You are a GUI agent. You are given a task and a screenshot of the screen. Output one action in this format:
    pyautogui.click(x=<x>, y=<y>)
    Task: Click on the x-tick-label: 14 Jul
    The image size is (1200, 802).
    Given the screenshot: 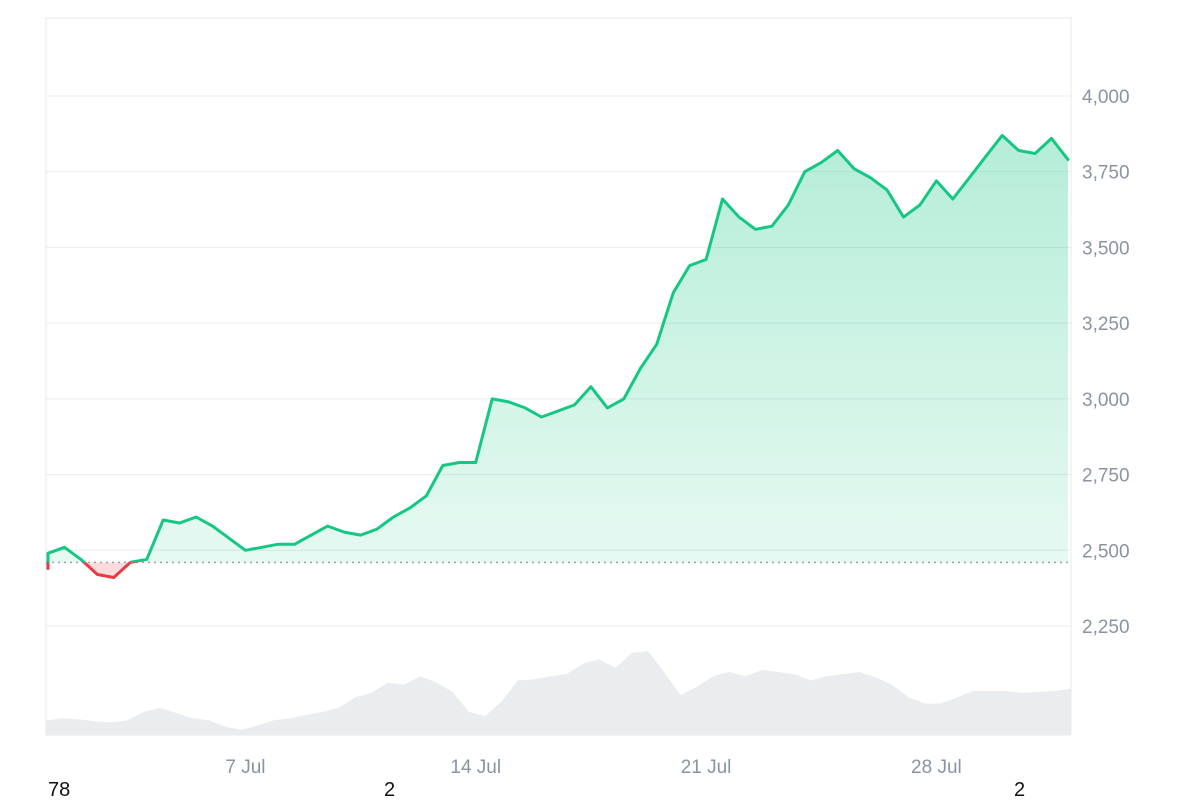 What is the action you would take?
    pyautogui.click(x=475, y=767)
    